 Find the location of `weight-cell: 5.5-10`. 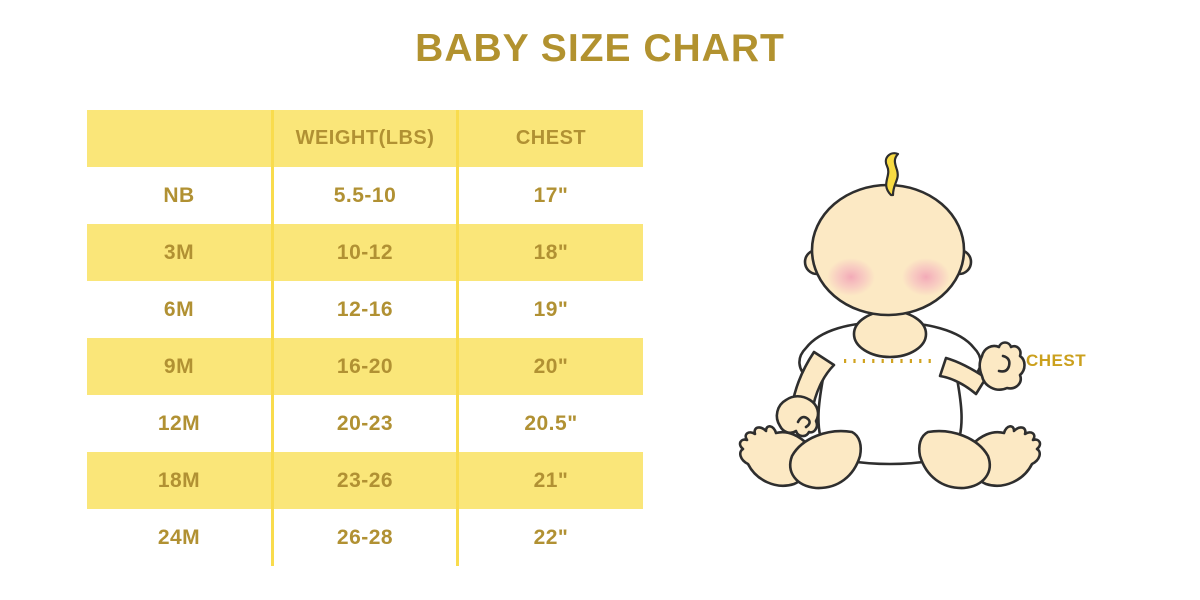

weight-cell: 5.5-10 is located at coordinates (363, 195).